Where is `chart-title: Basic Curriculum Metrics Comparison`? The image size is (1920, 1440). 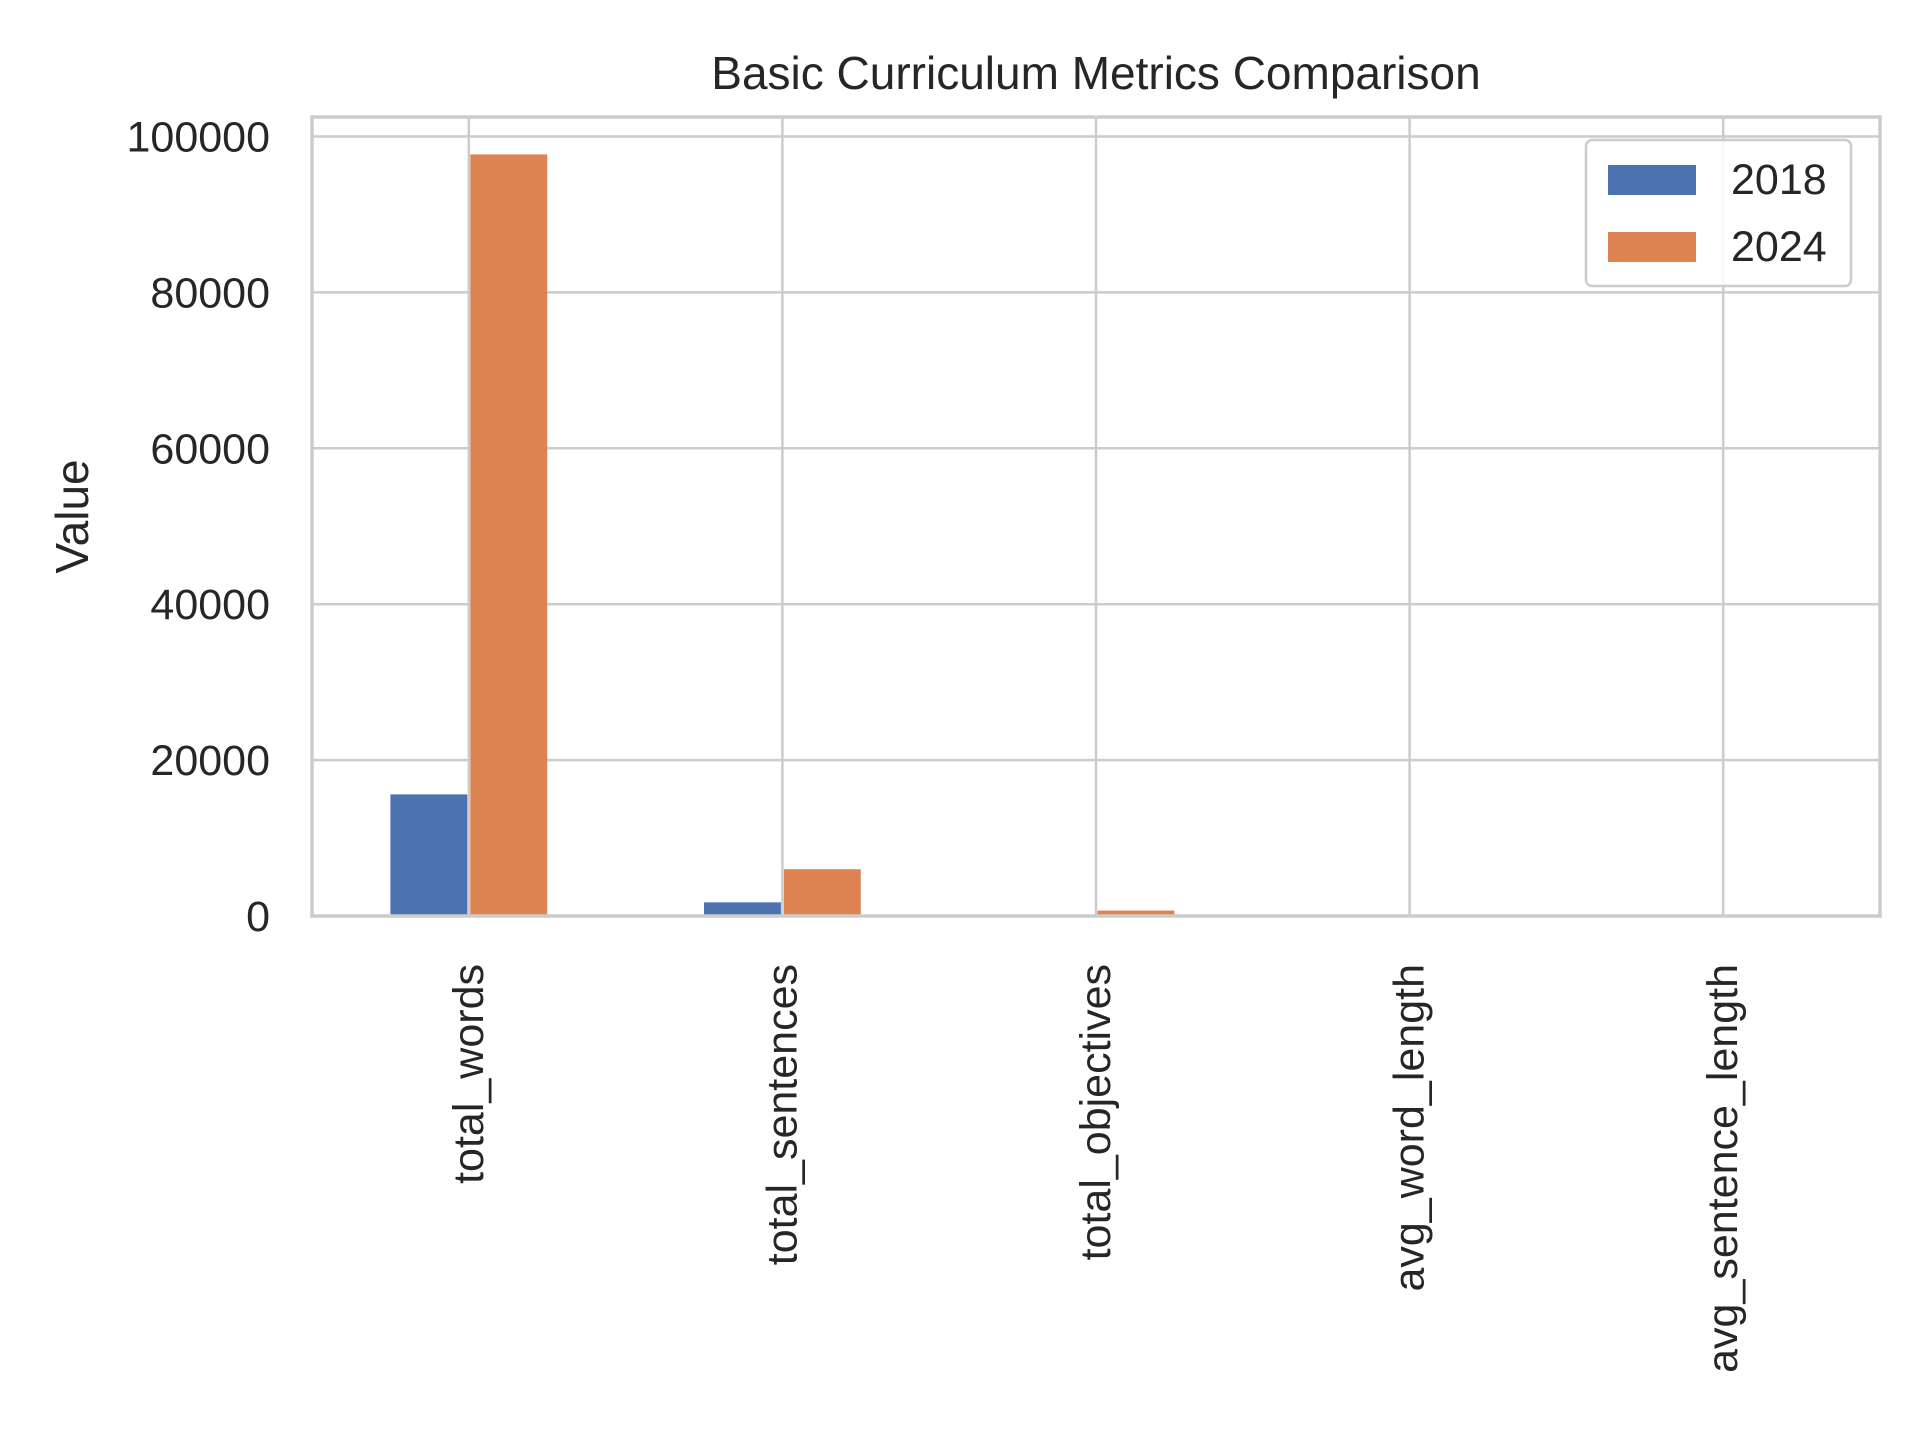 chart-title: Basic Curriculum Metrics Comparison is located at coordinates (1095, 73).